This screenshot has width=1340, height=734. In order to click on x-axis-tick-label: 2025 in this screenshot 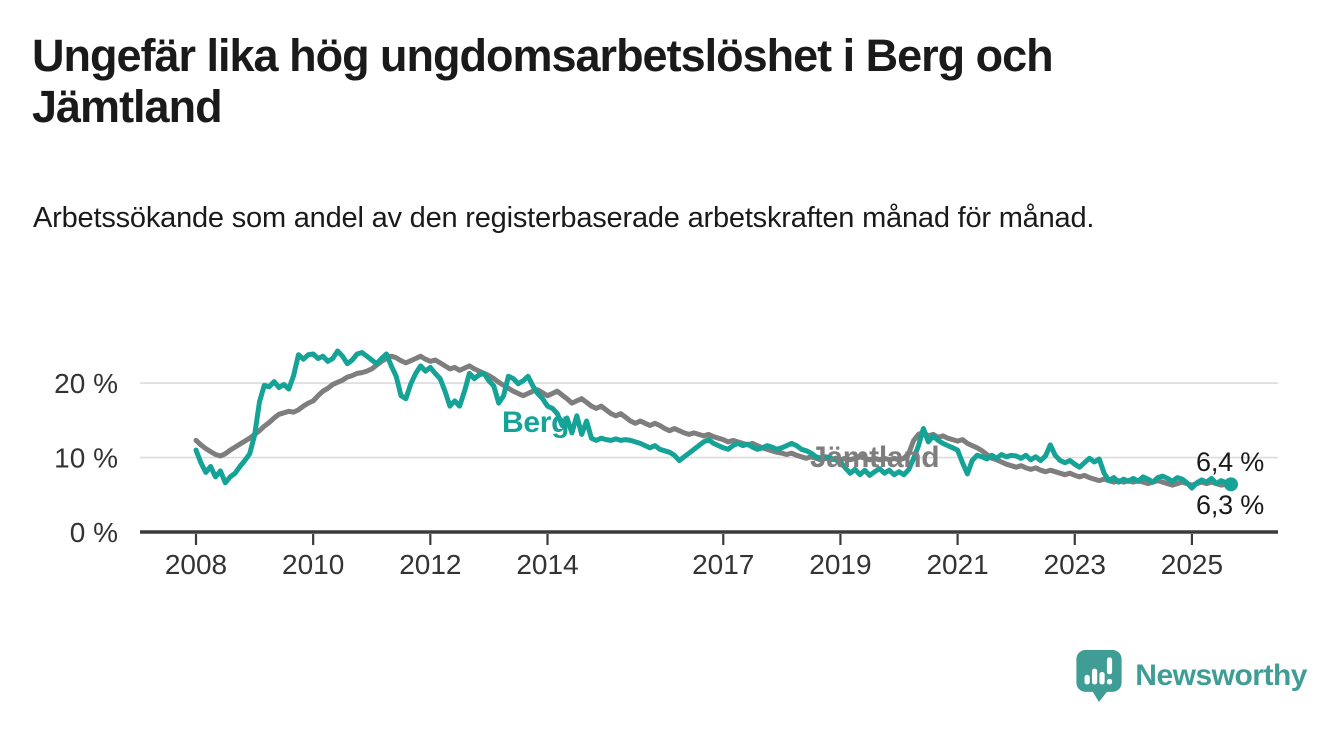, I will do `click(1192, 564)`.